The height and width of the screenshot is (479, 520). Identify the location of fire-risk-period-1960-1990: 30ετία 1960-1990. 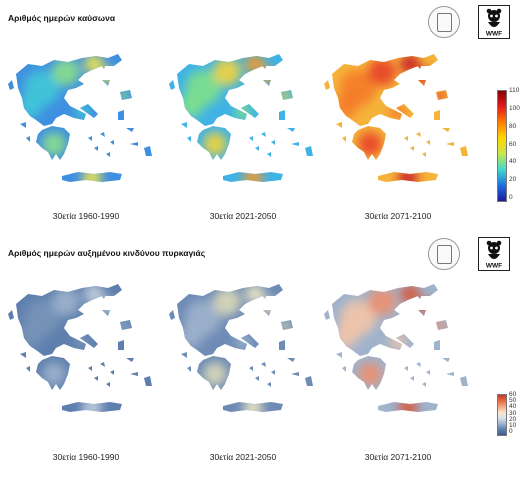
(86, 457).